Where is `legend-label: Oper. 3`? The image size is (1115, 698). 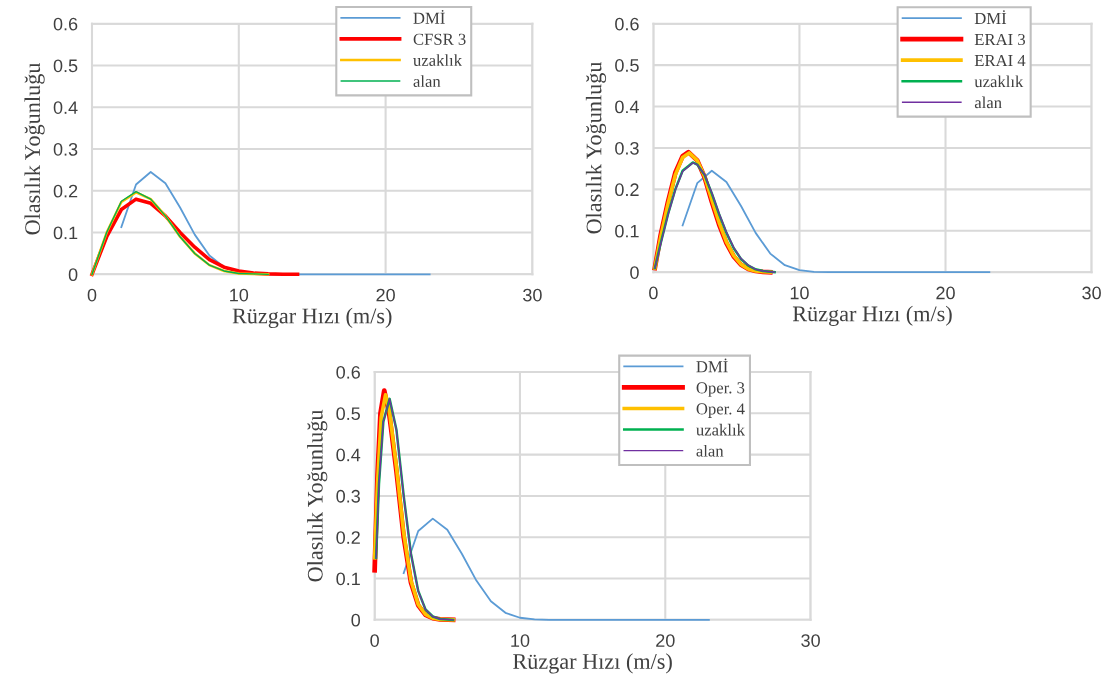
legend-label: Oper. 3 is located at coordinates (720, 389).